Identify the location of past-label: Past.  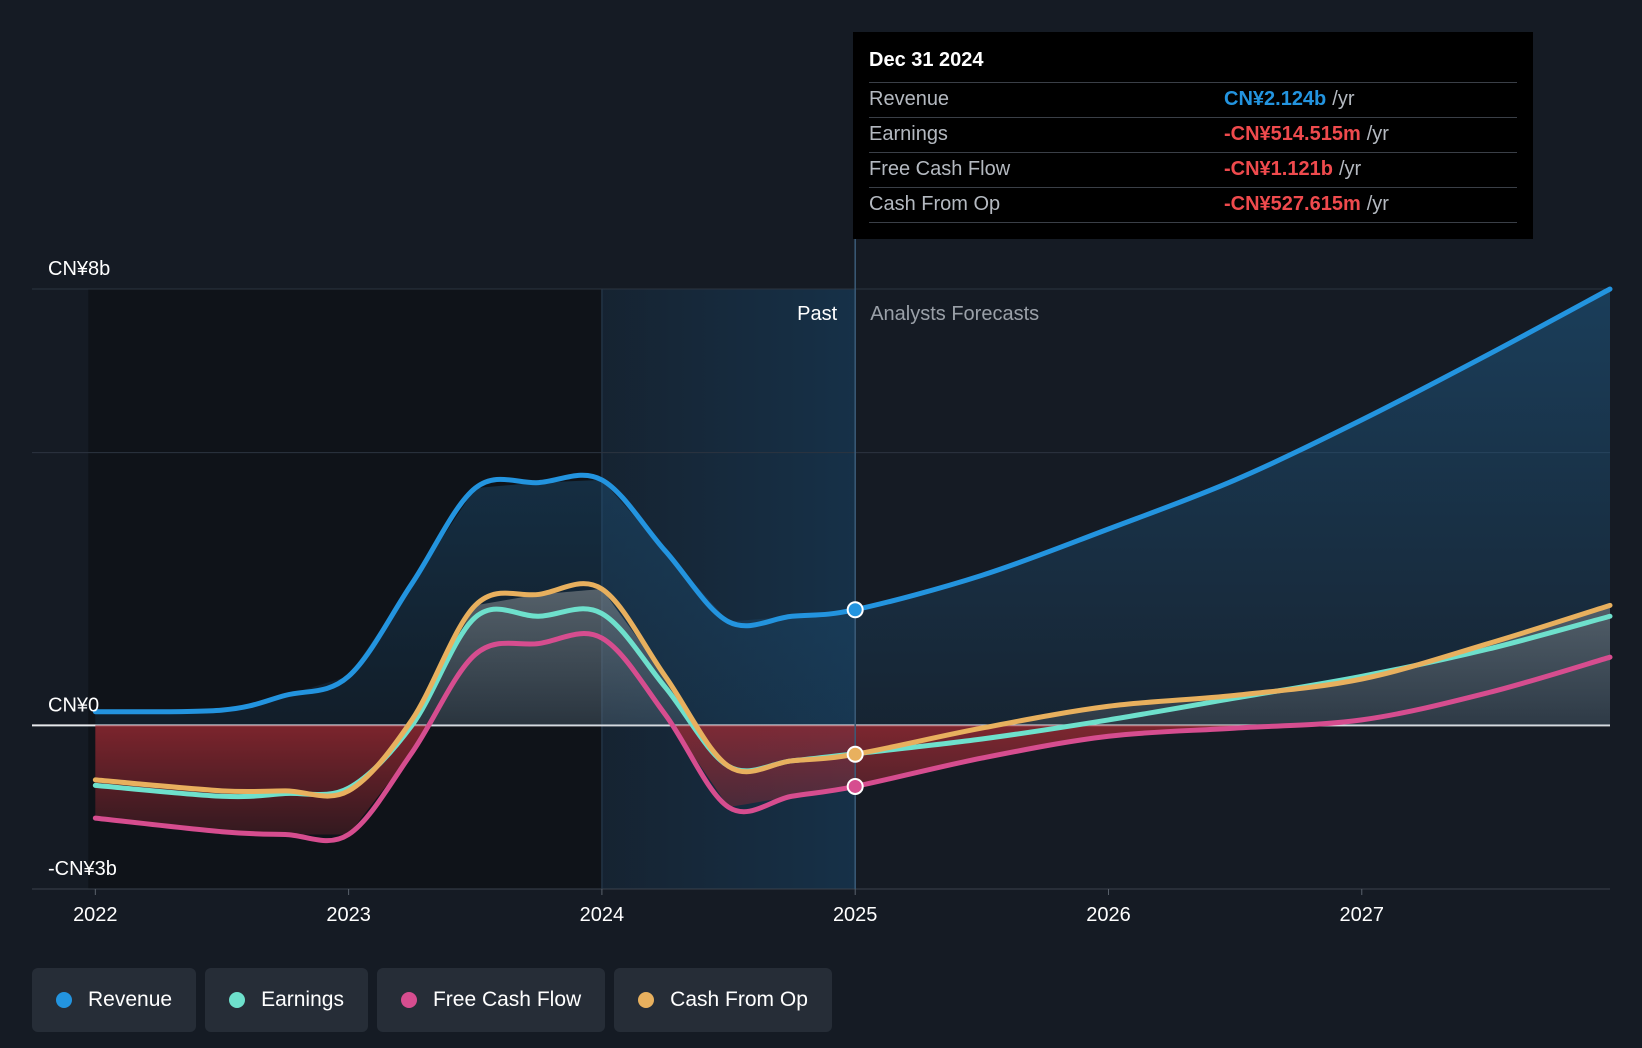
(817, 314).